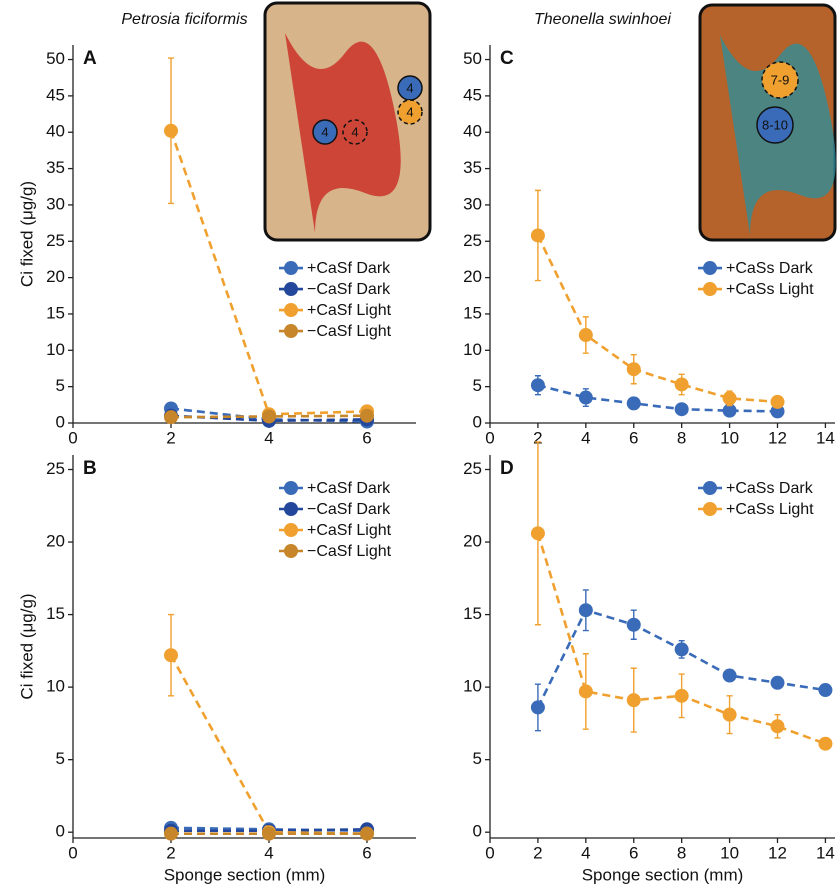 The width and height of the screenshot is (839, 894). I want to click on legend-label: +CaSs Light, so click(770, 509).